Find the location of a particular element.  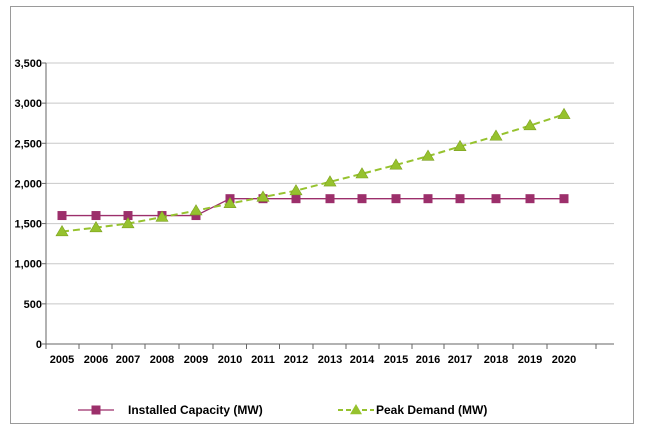

x-tick-label: 2011 is located at coordinates (263, 360).